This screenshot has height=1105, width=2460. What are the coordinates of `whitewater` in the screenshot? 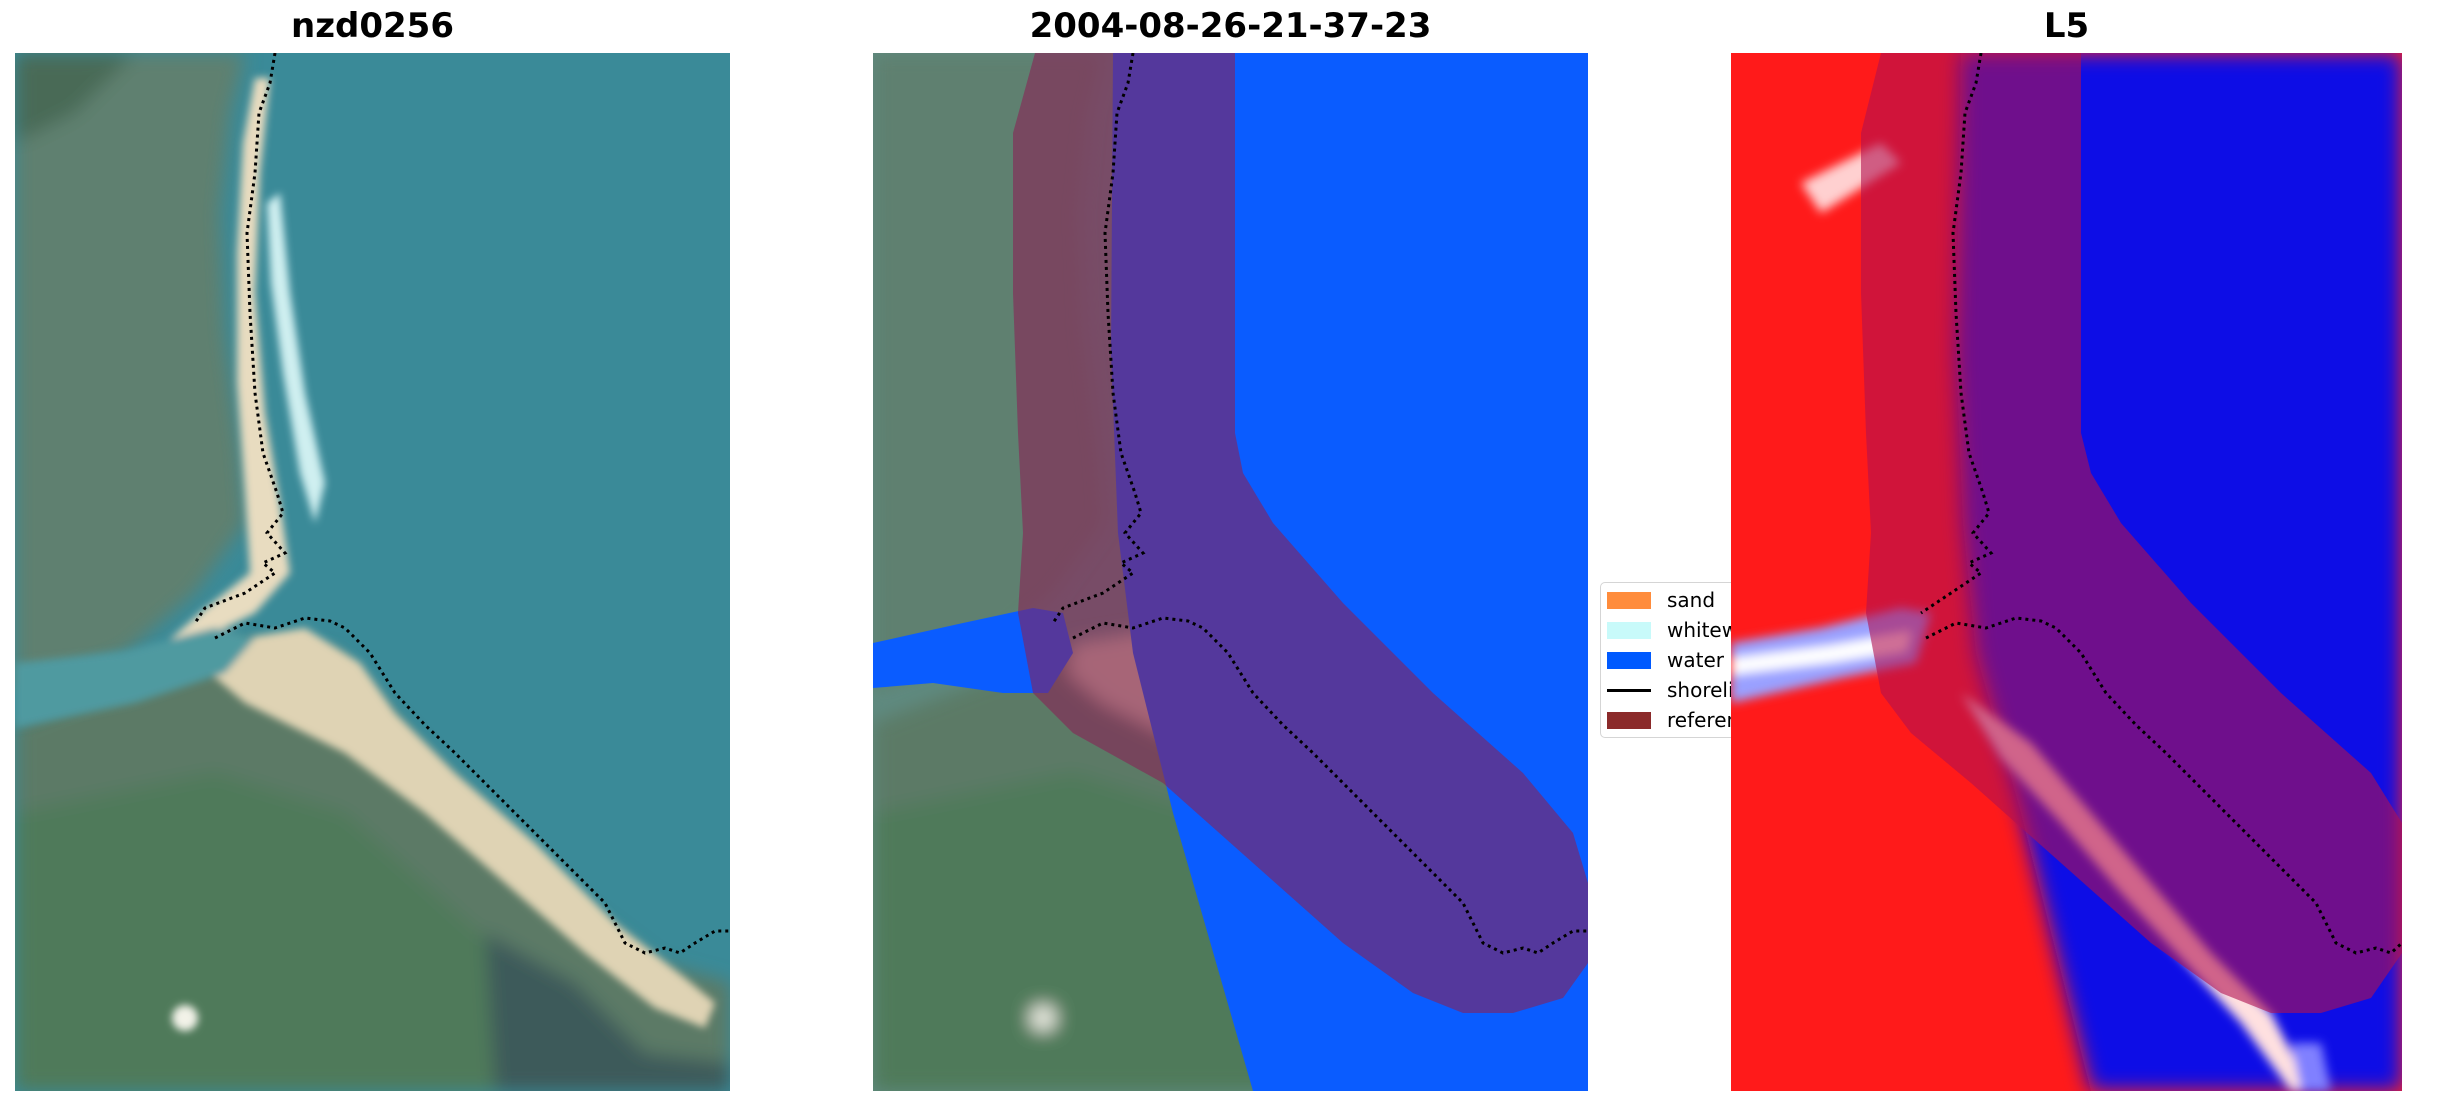 It's located at (296, 358).